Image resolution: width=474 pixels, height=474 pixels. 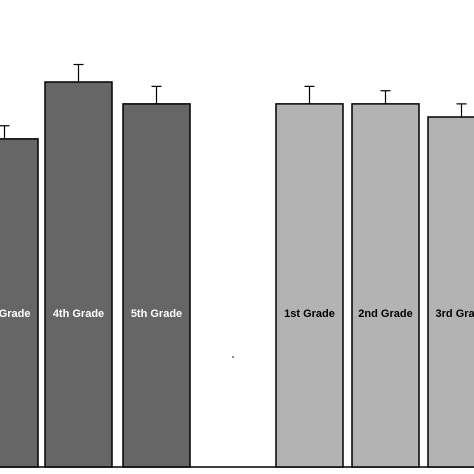 I want to click on bar-label-g0-b0: 3rd Grade, so click(x=15, y=314).